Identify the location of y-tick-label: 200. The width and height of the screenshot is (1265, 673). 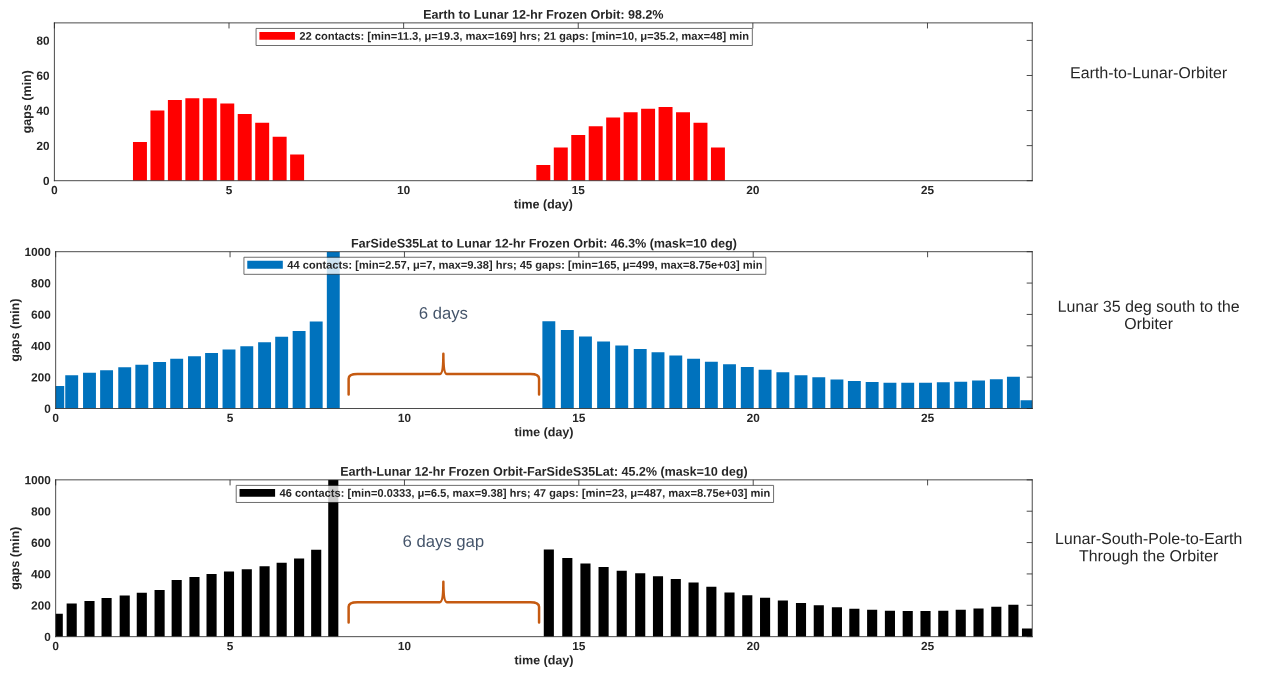
(41, 605).